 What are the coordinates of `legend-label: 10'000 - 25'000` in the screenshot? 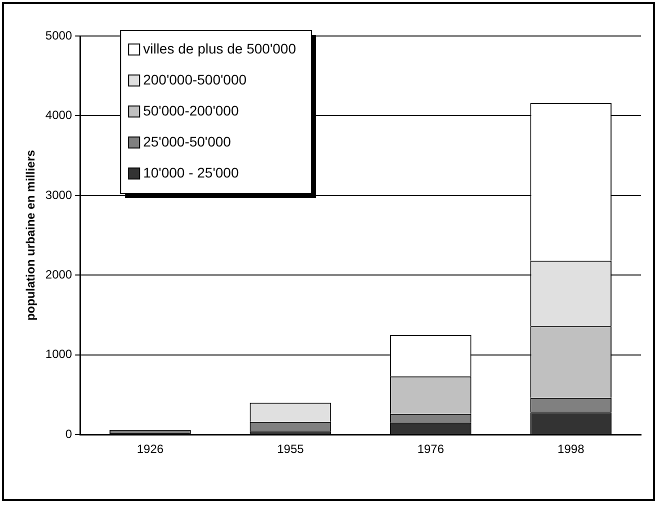 It's located at (191, 172).